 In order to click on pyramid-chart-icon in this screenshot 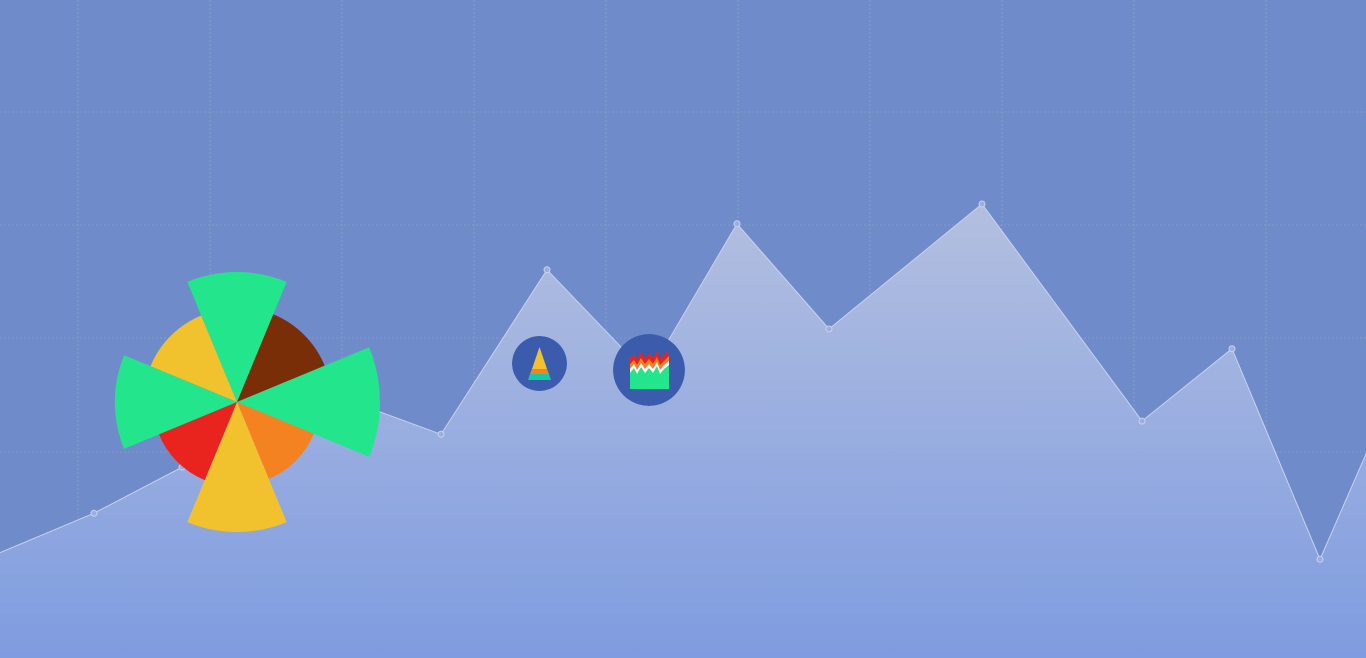, I will do `click(539, 363)`.